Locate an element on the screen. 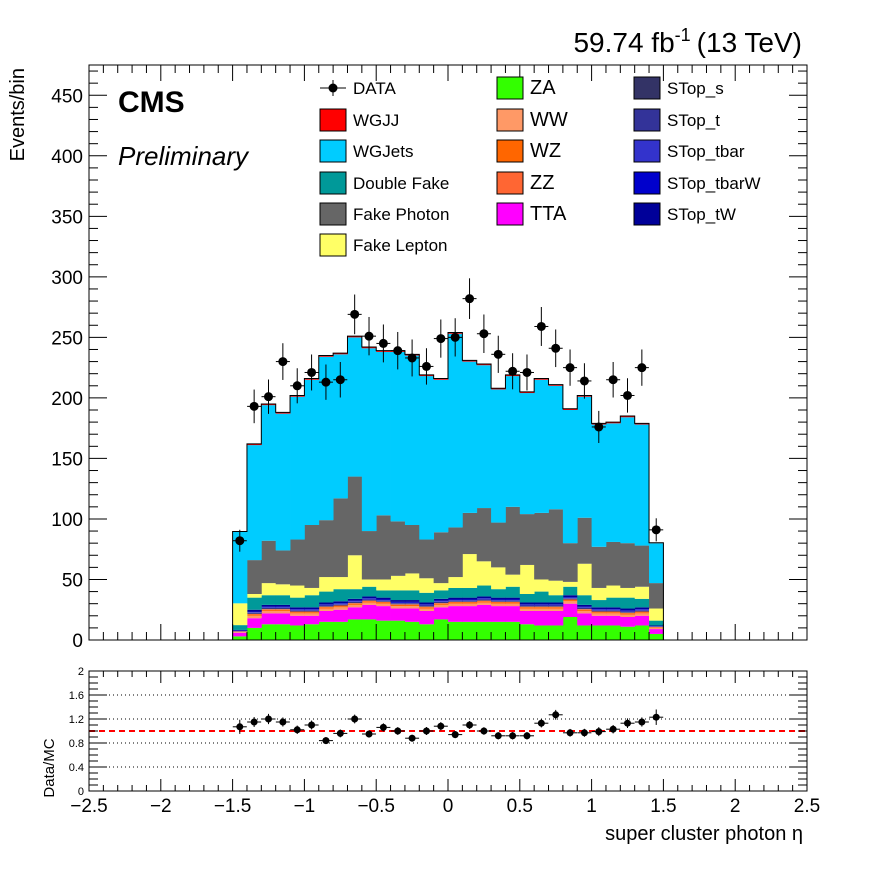 The image size is (896, 872). luminosity-label: 59.74 fb-1 (13 TeV) is located at coordinates (687, 41).